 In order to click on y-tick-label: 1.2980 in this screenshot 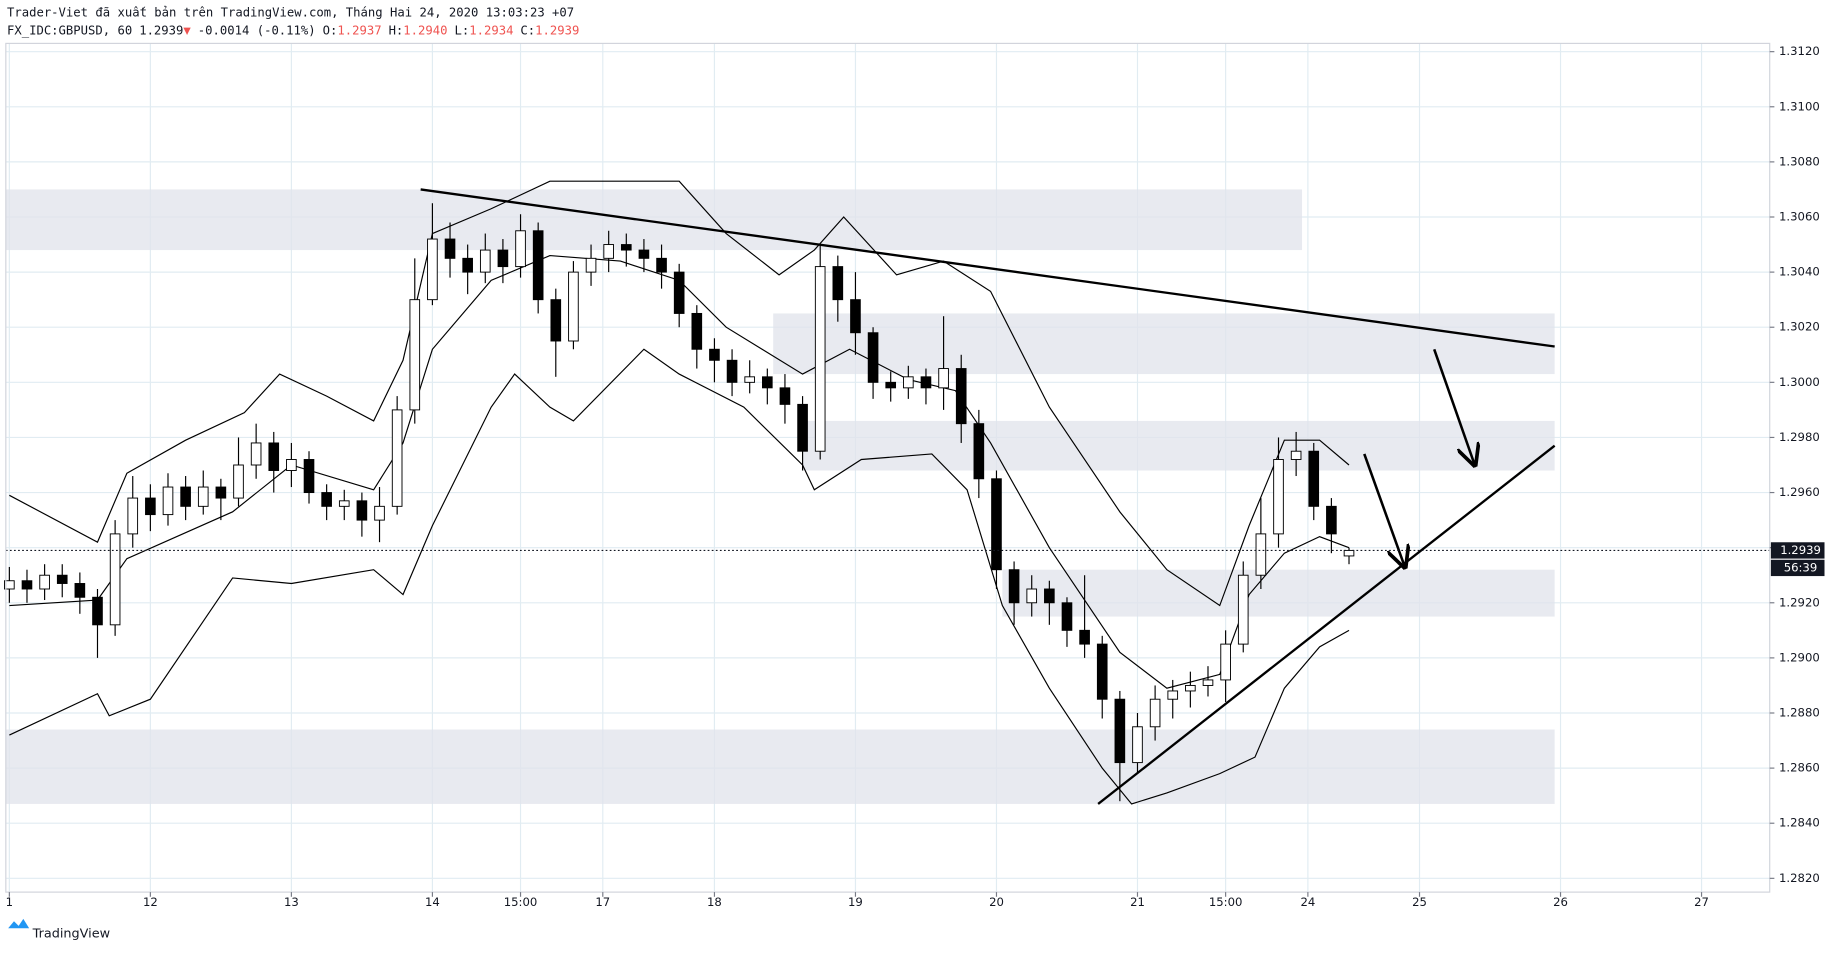, I will do `click(1799, 437)`.